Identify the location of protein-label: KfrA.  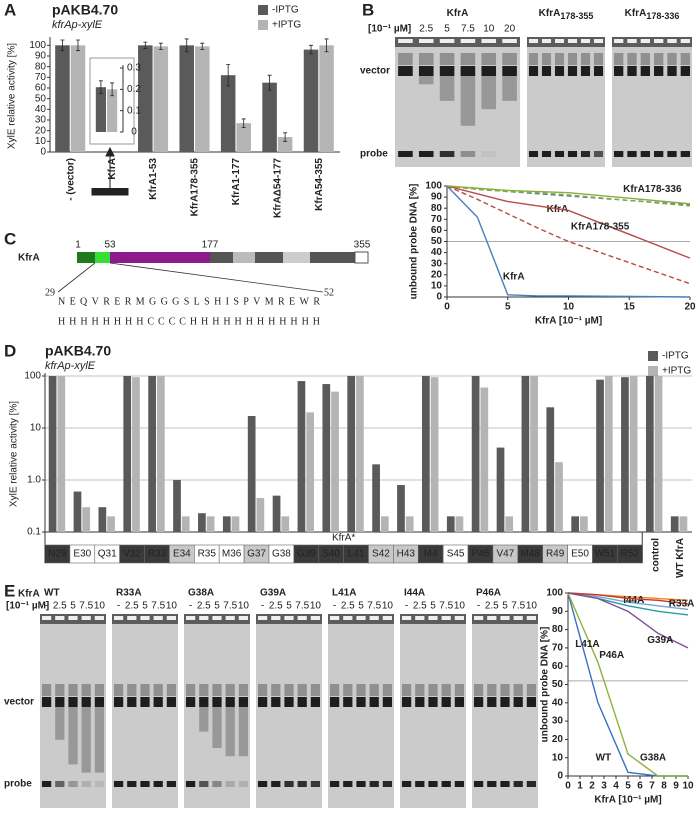
(29, 258).